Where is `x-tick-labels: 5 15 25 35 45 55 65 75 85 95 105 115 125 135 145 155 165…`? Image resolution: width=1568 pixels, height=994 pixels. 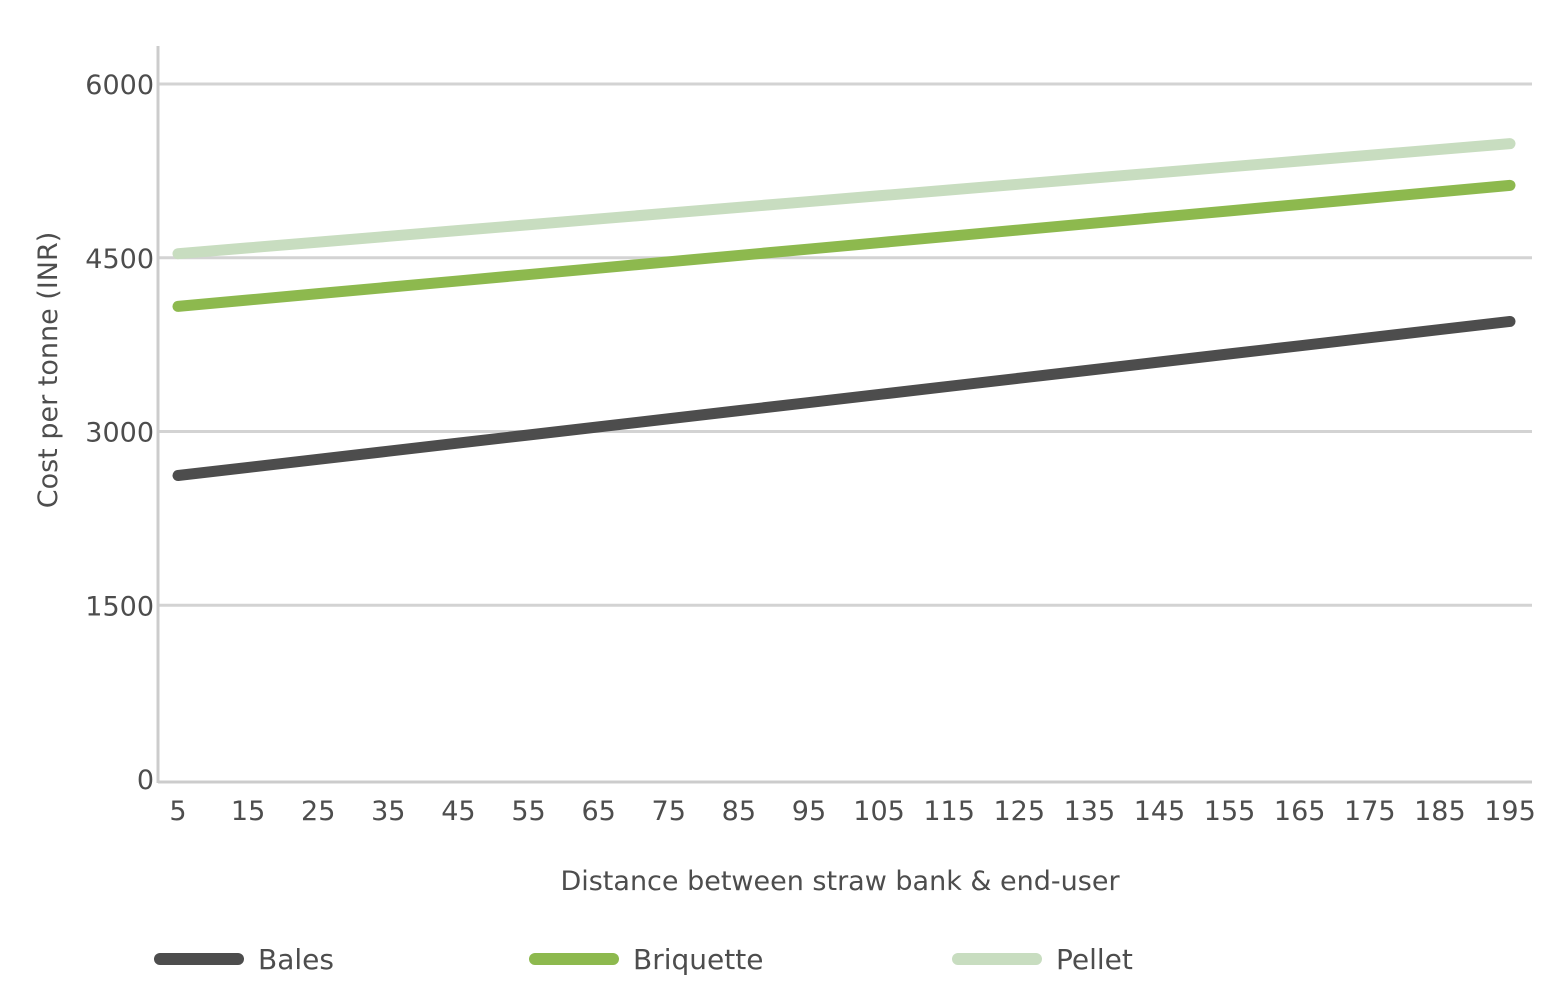
x-tick-labels: 5 15 25 35 45 55 65 75 85 95 105 115 125 135 145 155 165… is located at coordinates (852, 811).